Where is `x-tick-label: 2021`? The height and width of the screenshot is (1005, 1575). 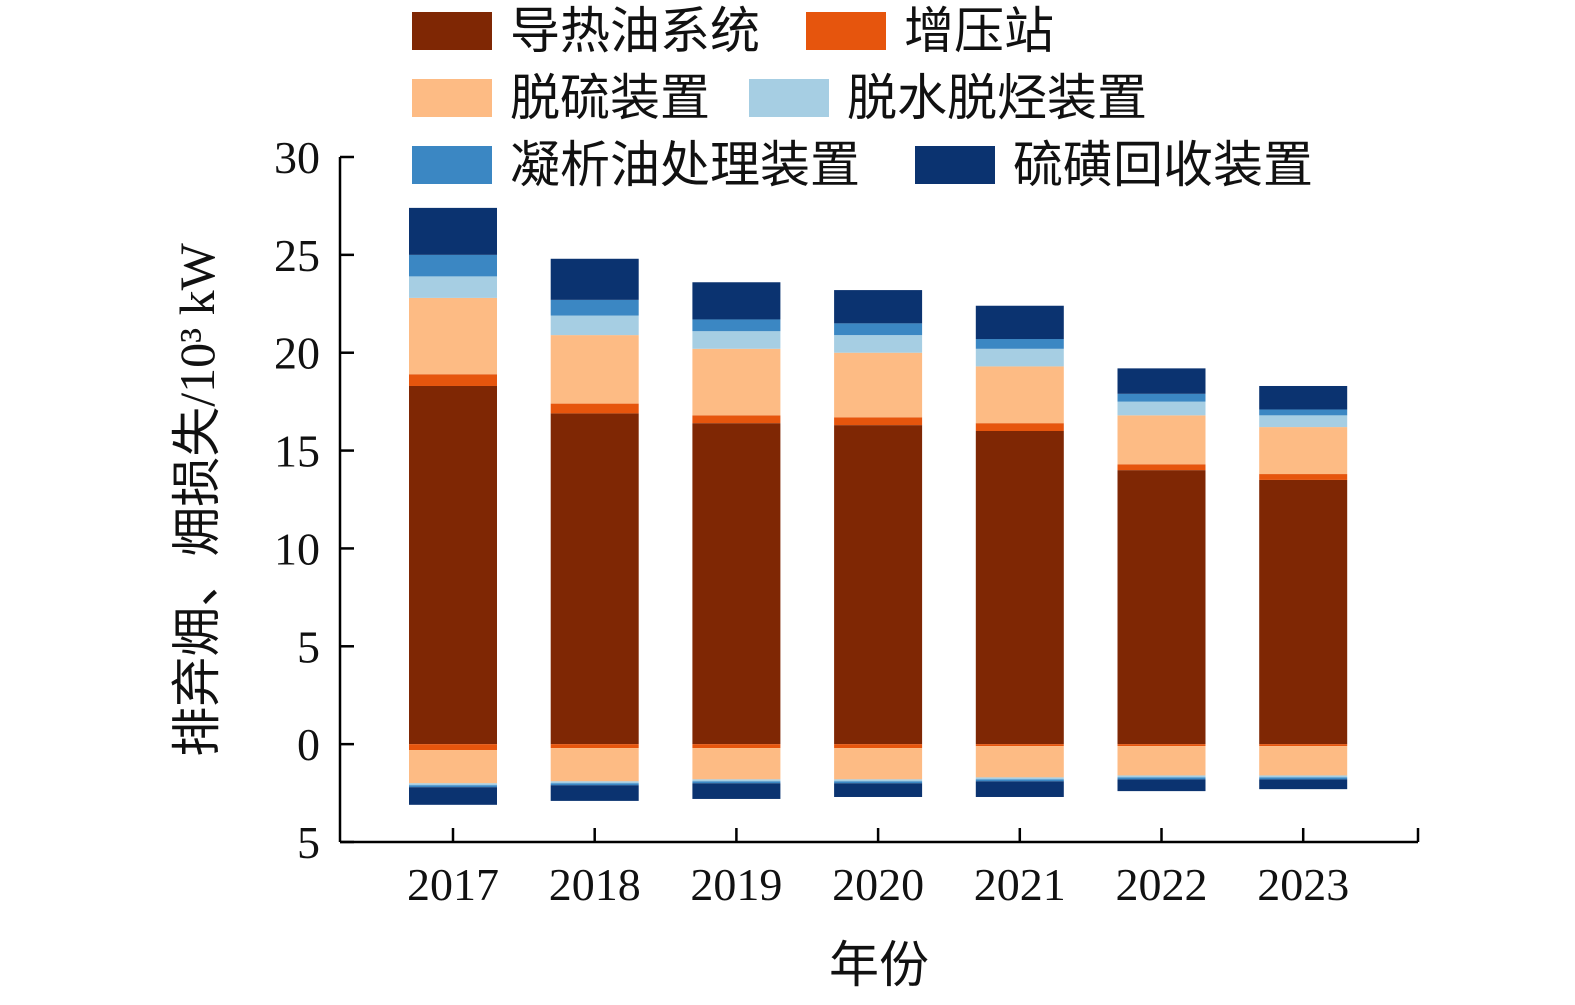 x-tick-label: 2021 is located at coordinates (1020, 884).